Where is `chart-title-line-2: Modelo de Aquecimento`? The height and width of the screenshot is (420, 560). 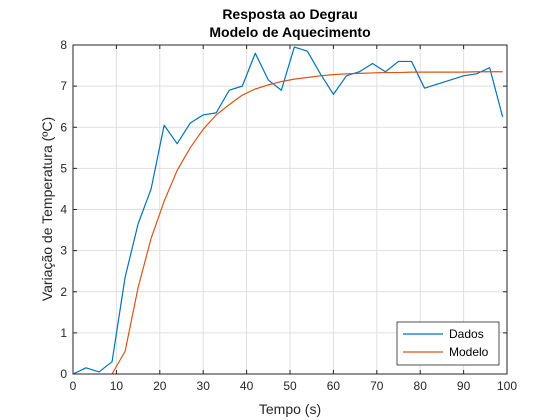 chart-title-line-2: Modelo de Aquecimento is located at coordinates (289, 32).